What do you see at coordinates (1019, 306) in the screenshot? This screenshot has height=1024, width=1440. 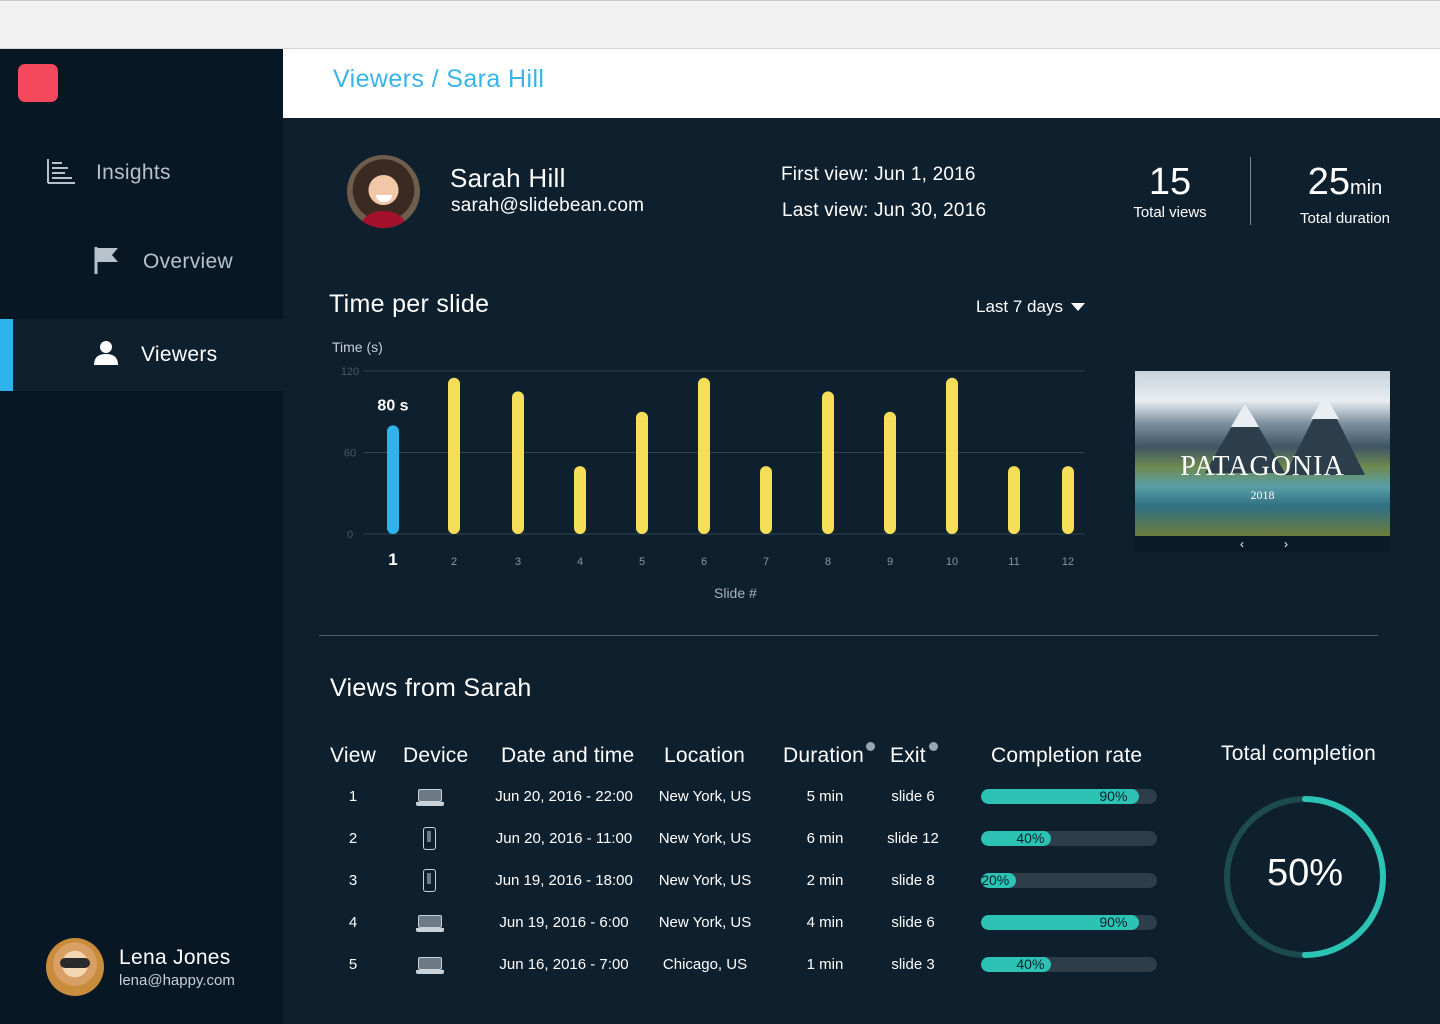 I see `date-range-value: Last 7 days` at bounding box center [1019, 306].